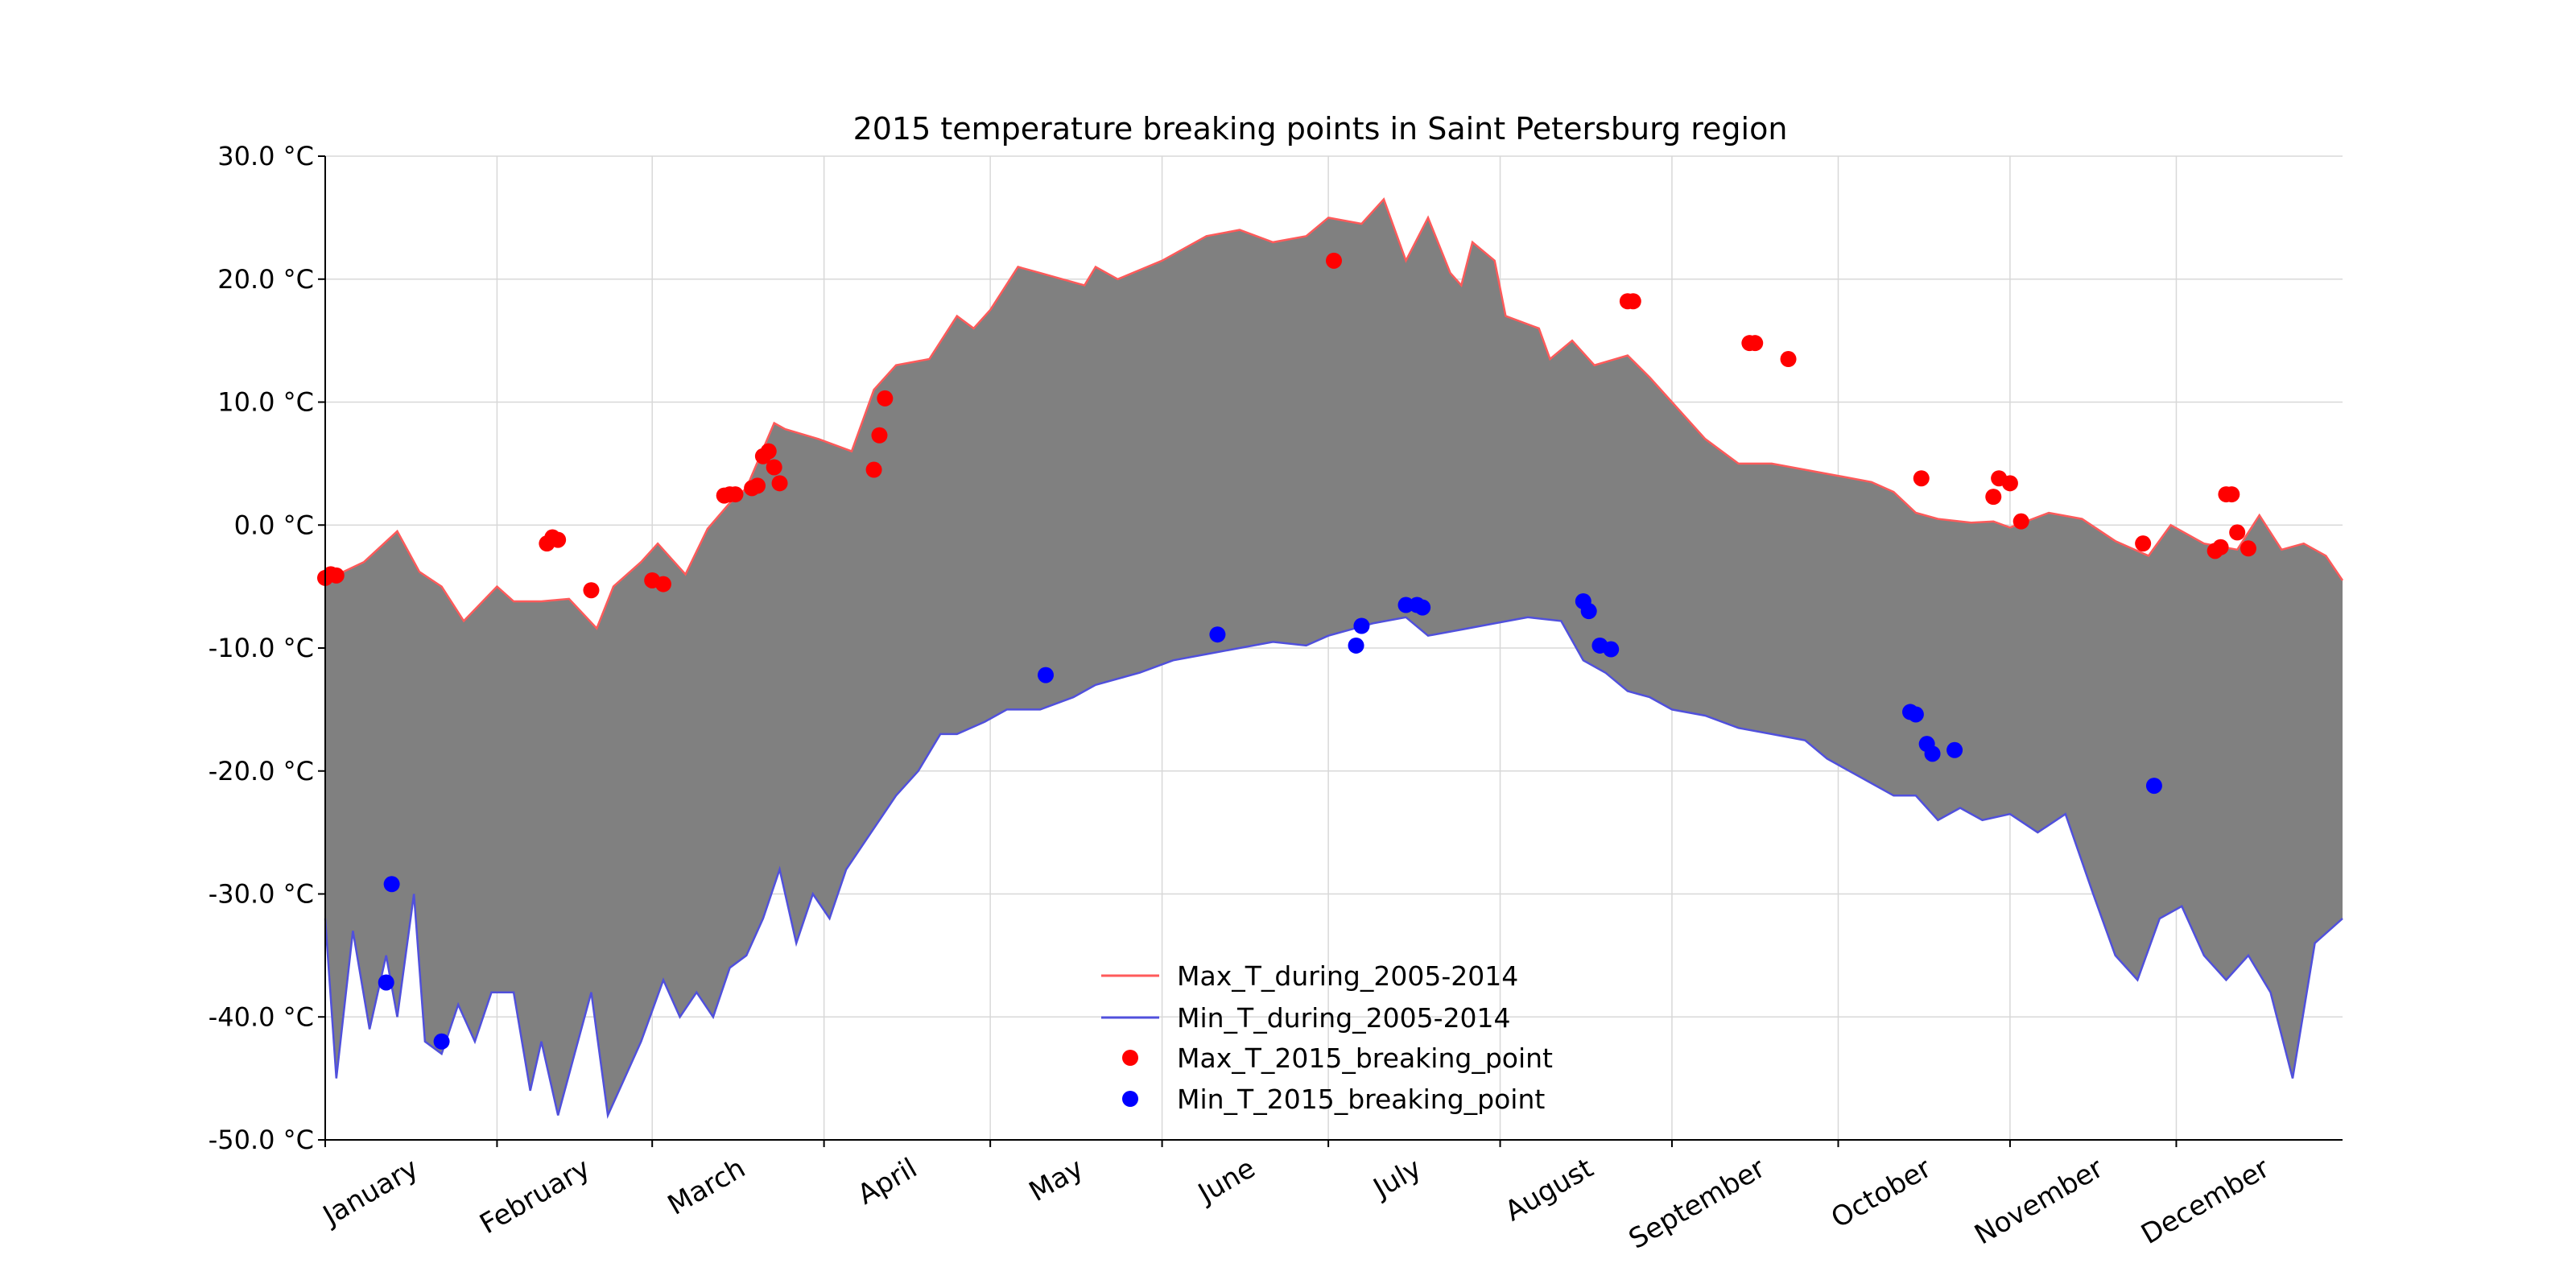  What do you see at coordinates (274, 525) in the screenshot?
I see `y-tick-label: 0.0 °C` at bounding box center [274, 525].